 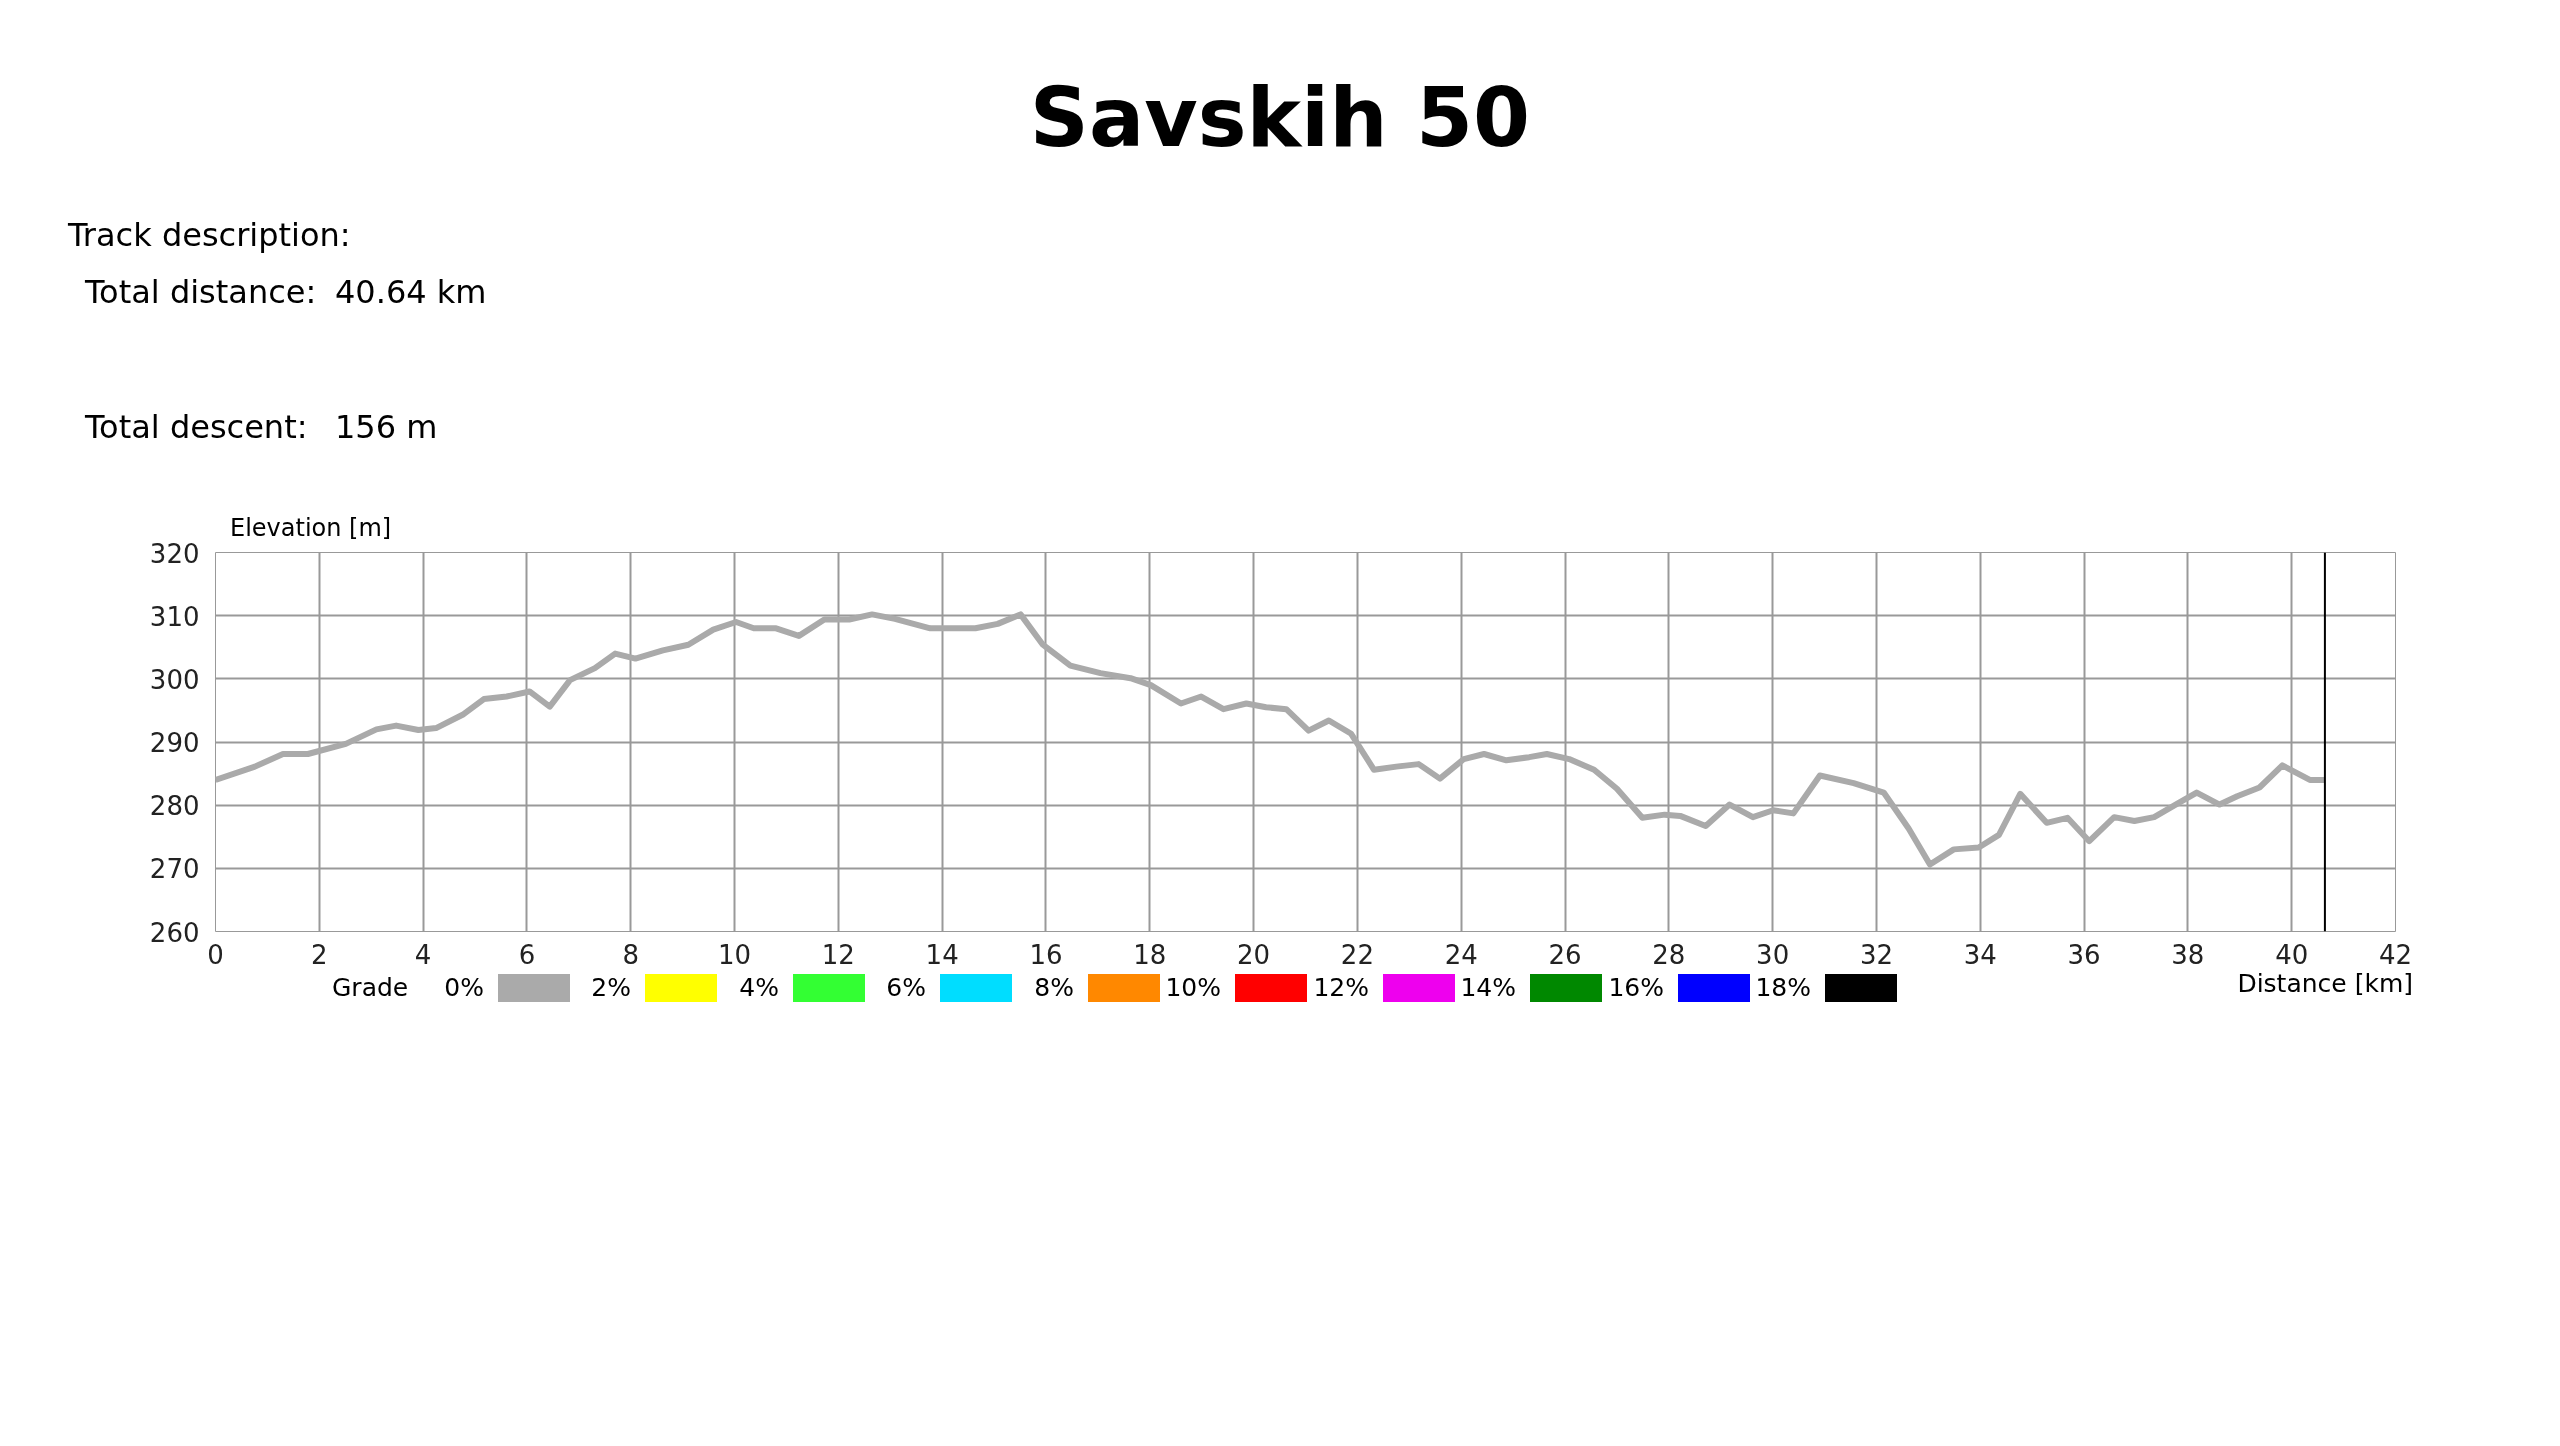 I want to click on text: 8%, so click(x=1054, y=988).